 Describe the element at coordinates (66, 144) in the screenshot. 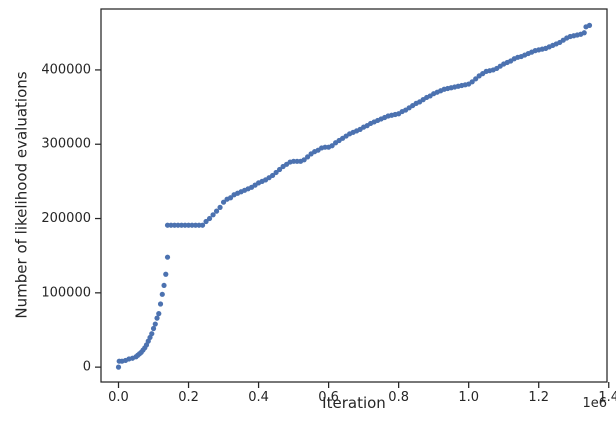

I see `y-tick-label: 300000` at that location.